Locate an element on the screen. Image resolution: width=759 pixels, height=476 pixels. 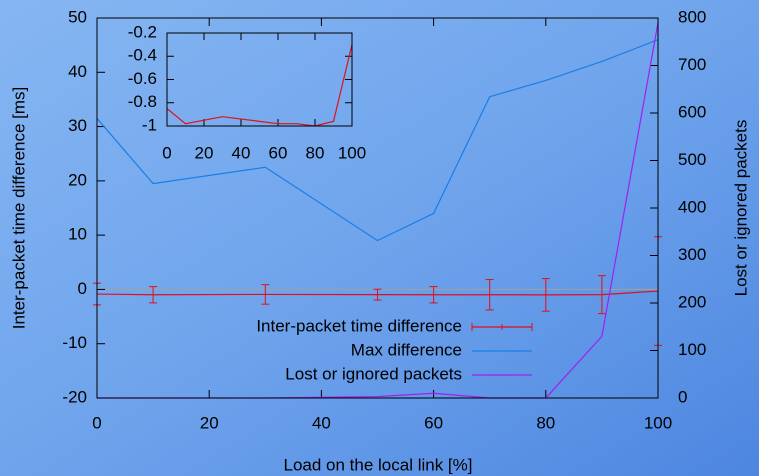
y-tick-label: -20 is located at coordinates (74, 396).